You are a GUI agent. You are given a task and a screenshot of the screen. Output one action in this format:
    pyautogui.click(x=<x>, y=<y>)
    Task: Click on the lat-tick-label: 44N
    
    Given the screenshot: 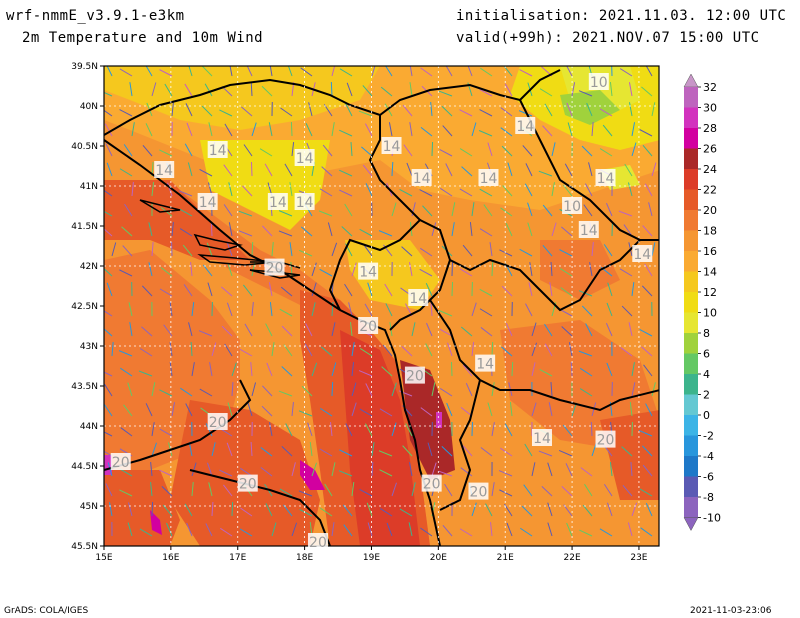 What is the action you would take?
    pyautogui.click(x=89, y=427)
    